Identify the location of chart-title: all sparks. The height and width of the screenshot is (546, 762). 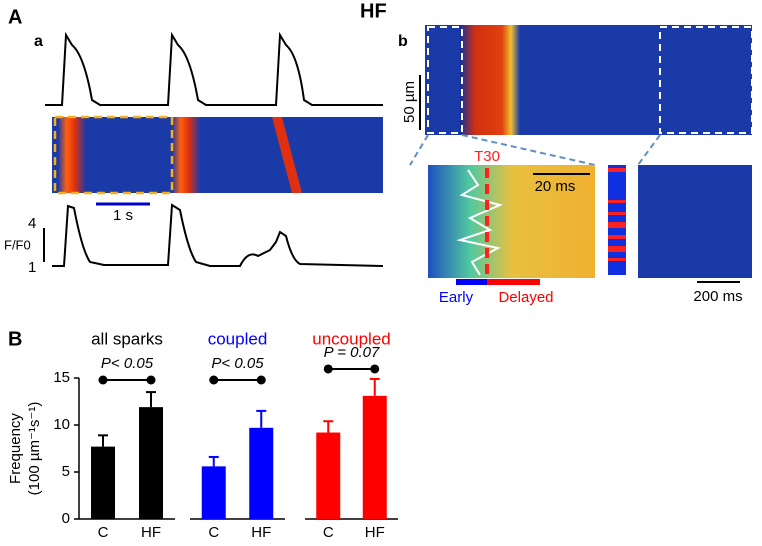
(127, 338).